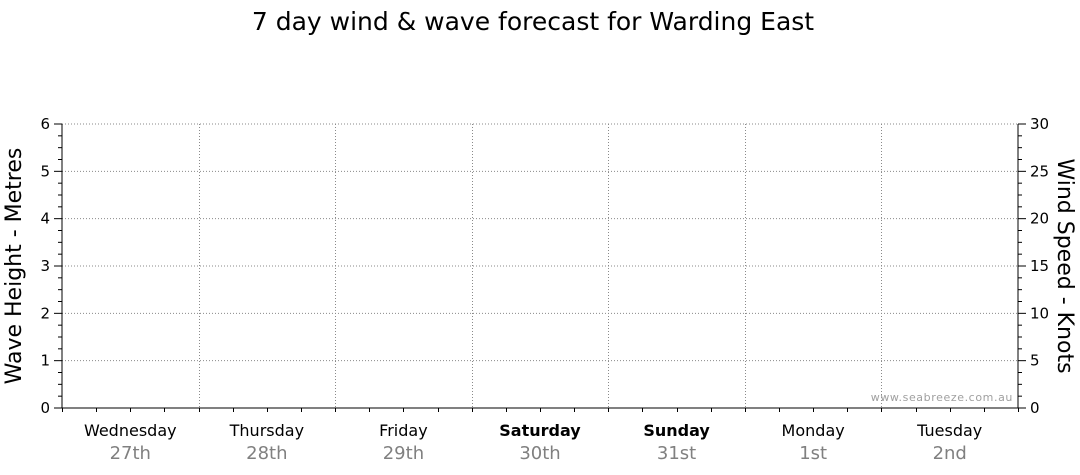 The width and height of the screenshot is (1080, 475). I want to click on left-tick-label: 5, so click(45, 171).